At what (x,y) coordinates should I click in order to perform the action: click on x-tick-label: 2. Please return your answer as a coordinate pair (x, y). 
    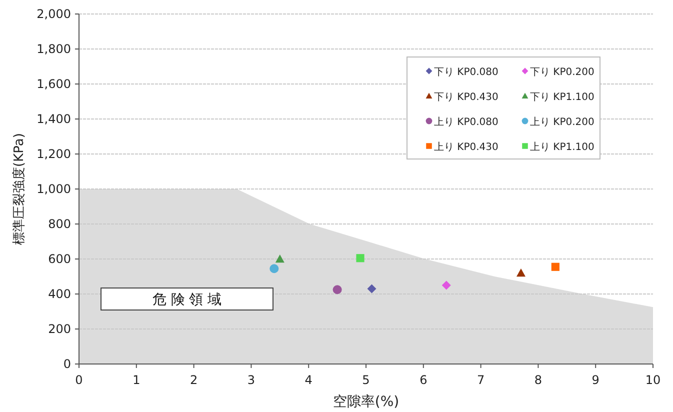
    Looking at the image, I should click on (194, 380).